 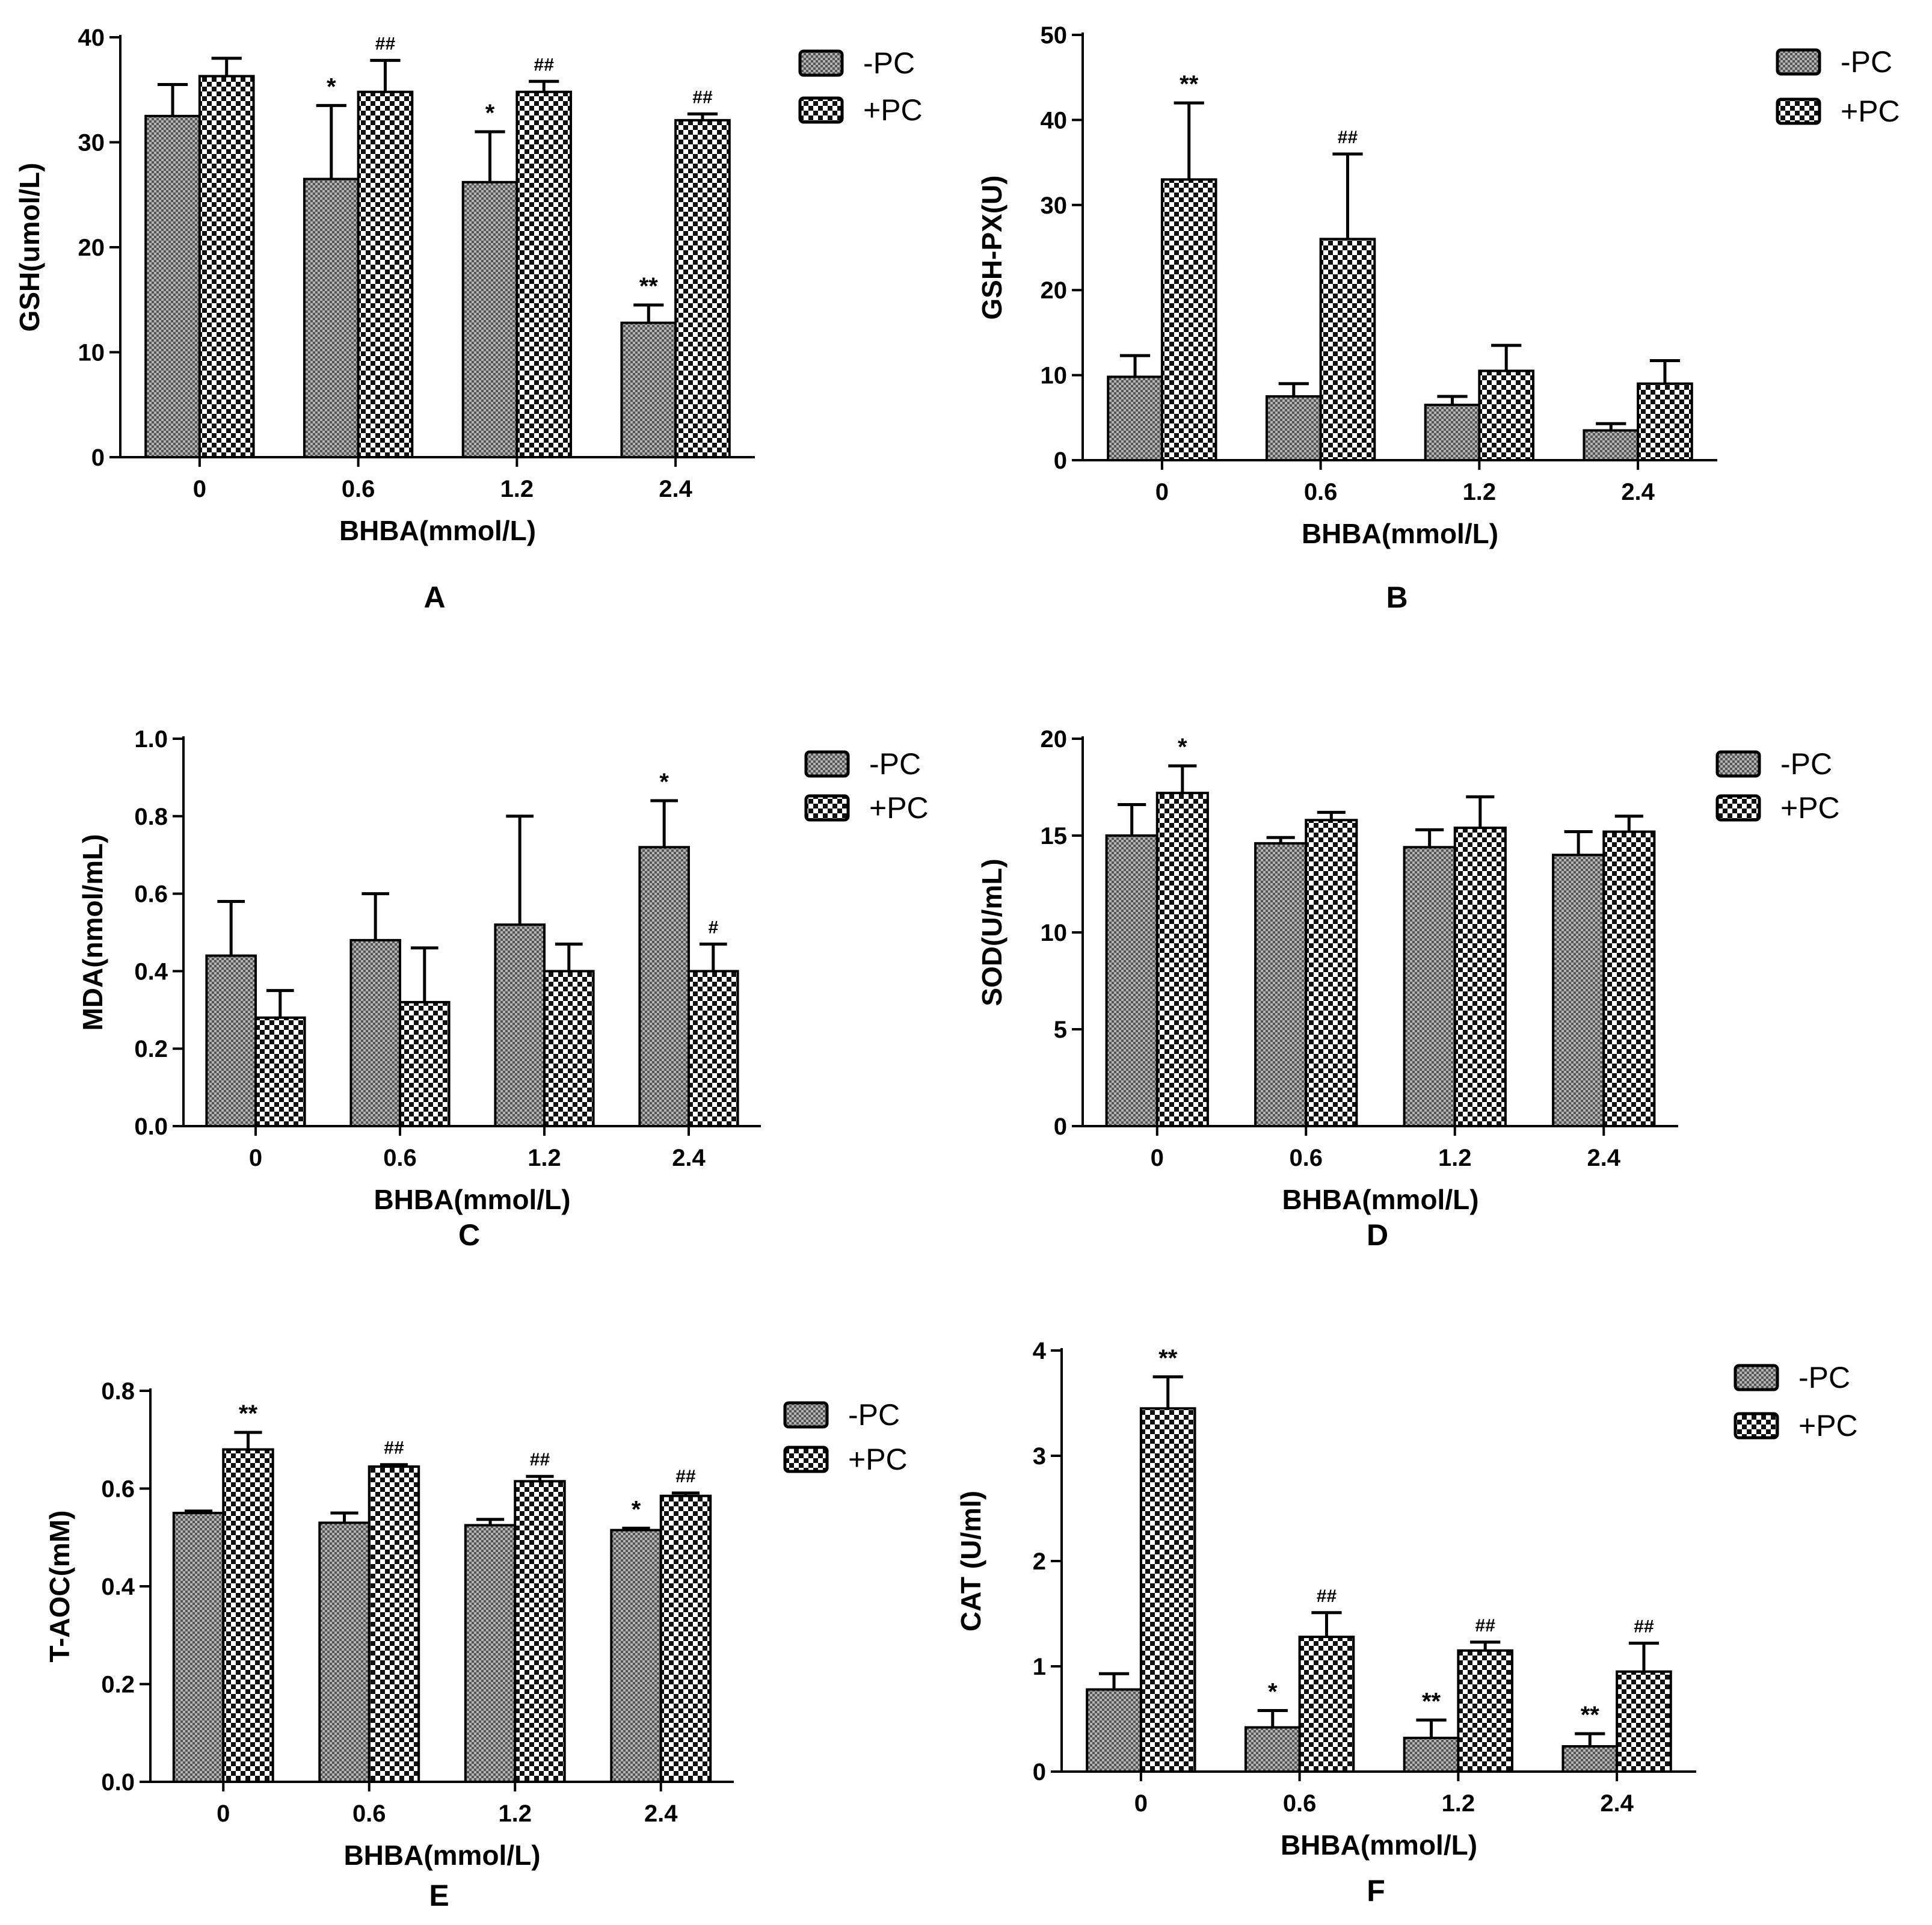 What do you see at coordinates (151, 740) in the screenshot?
I see `y-tick-label: 1.0` at bounding box center [151, 740].